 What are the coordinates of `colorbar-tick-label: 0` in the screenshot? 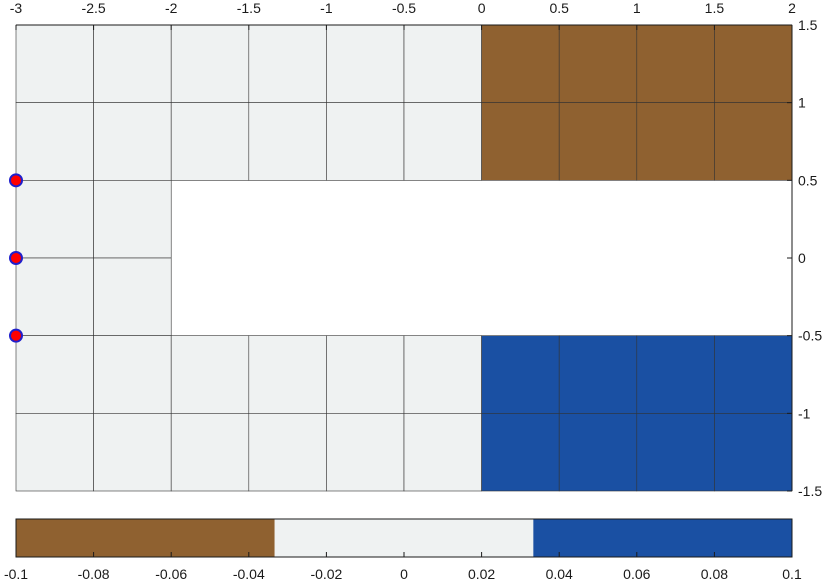 It's located at (404, 574).